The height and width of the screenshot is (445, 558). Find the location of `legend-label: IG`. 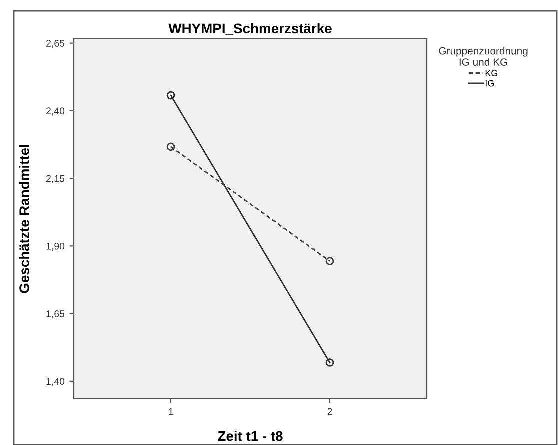

legend-label: IG is located at coordinates (490, 83).